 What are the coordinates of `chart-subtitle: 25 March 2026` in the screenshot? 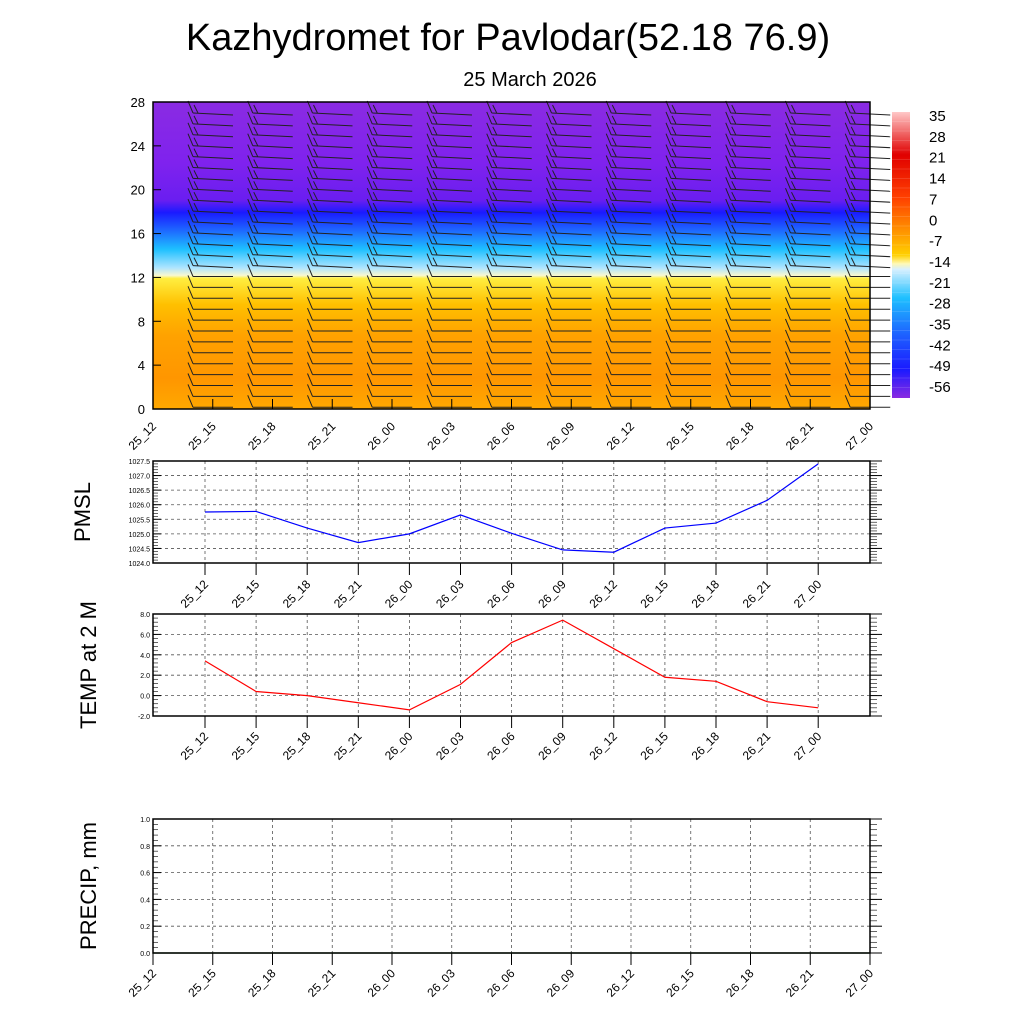 It's located at (529, 80).